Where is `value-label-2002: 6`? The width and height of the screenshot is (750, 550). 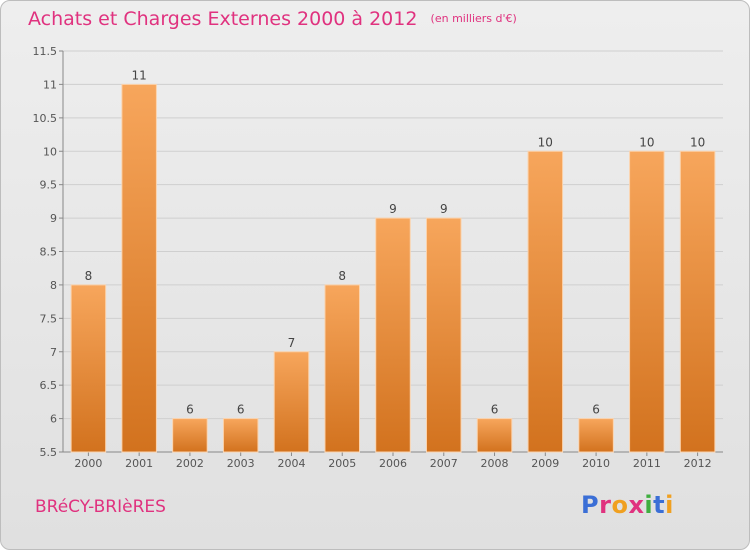 value-label-2002: 6 is located at coordinates (190, 410).